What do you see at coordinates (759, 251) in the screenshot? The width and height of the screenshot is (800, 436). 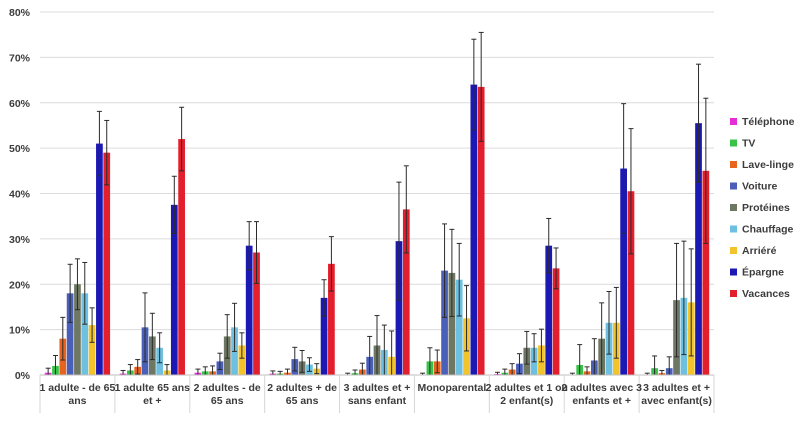 I see `legend-label: Arriéré` at bounding box center [759, 251].